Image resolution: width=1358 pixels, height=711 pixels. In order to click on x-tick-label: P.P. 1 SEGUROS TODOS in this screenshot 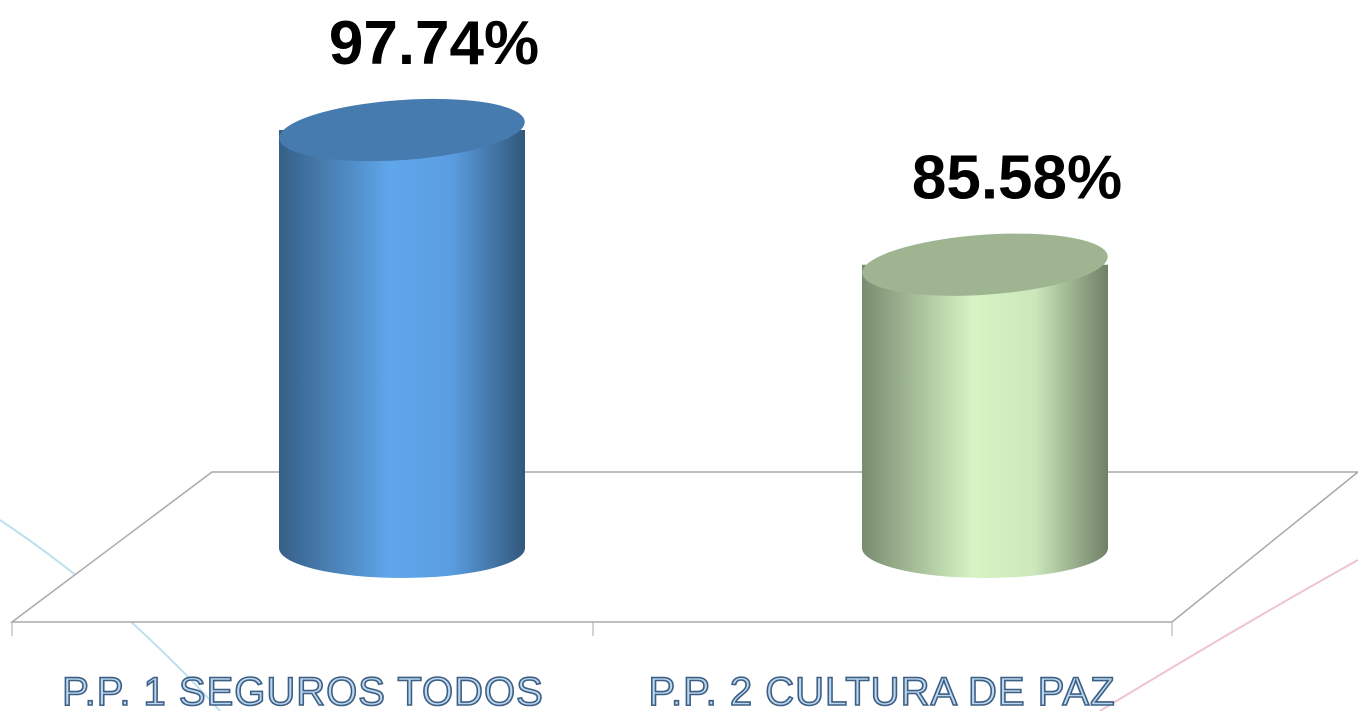, I will do `click(303, 690)`.